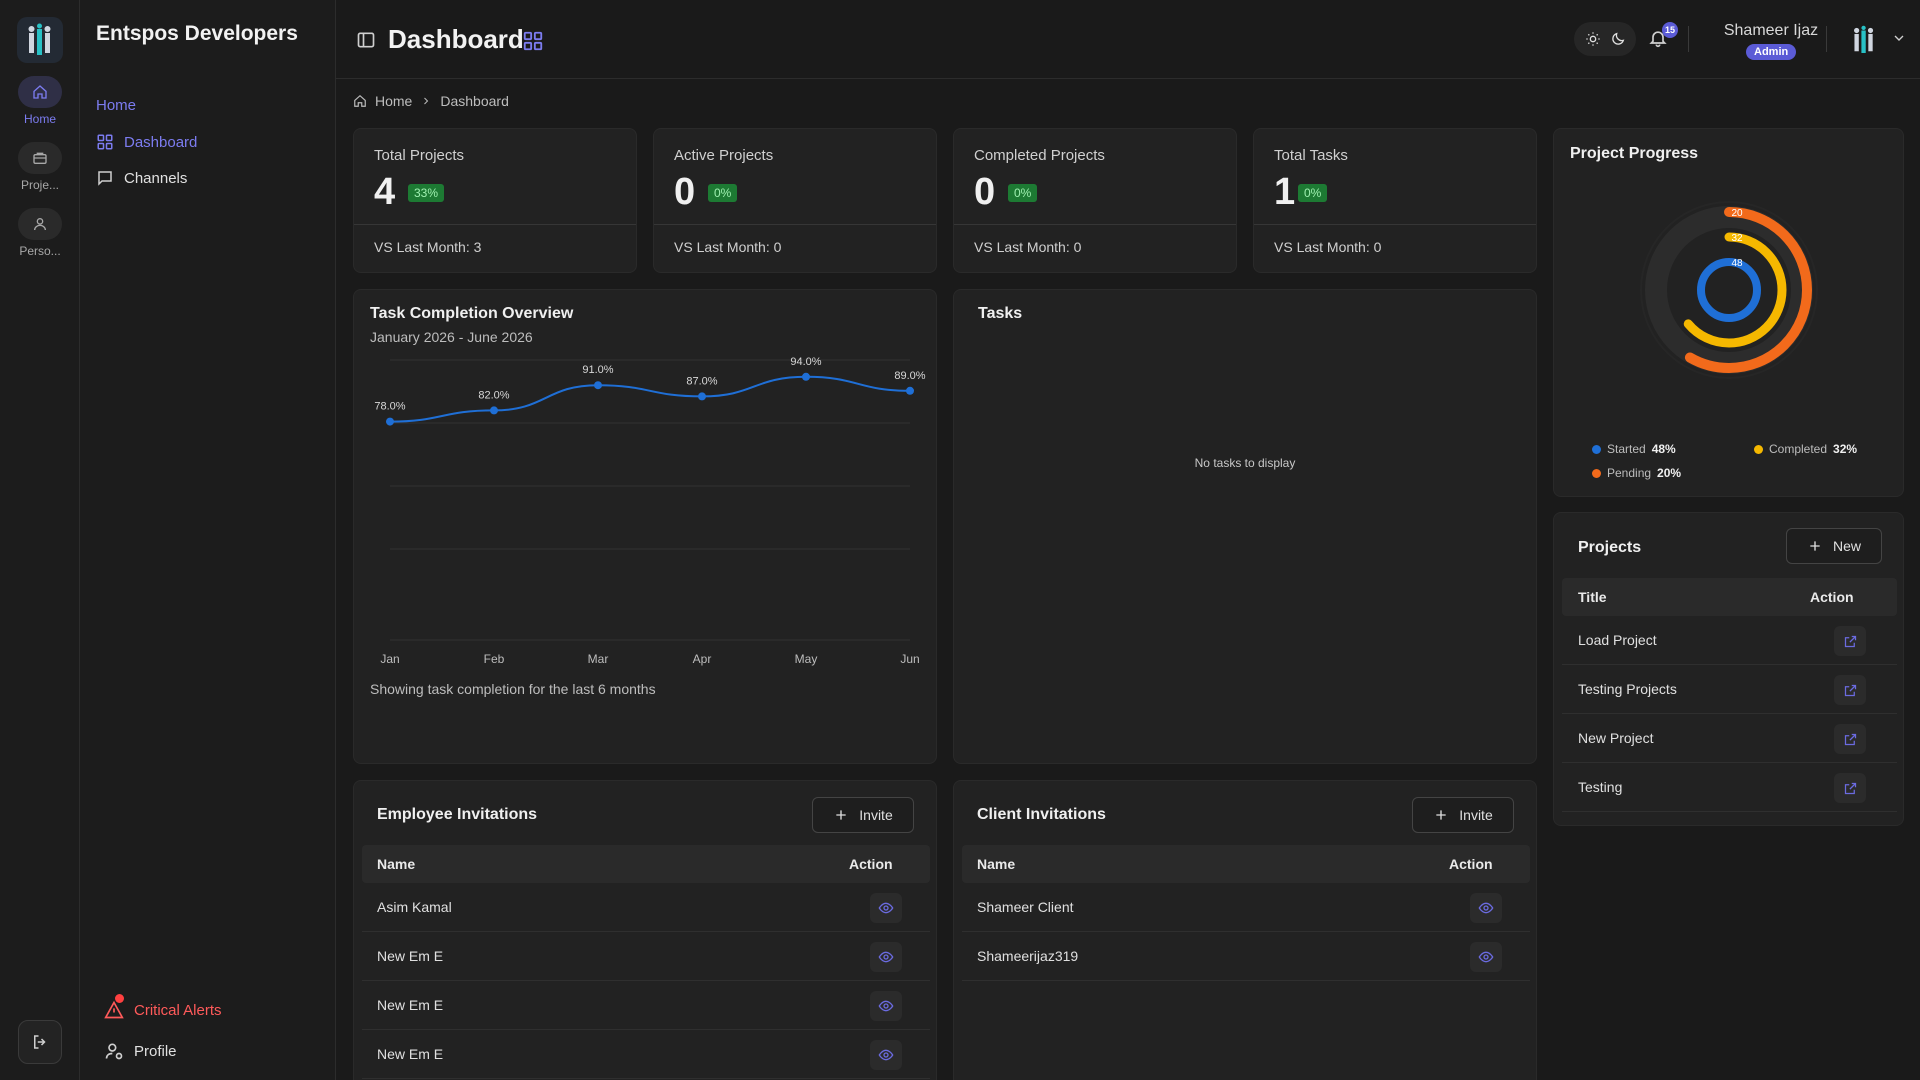 This screenshot has width=1920, height=1080. Describe the element at coordinates (40, 1042) in the screenshot. I see `logout-button` at that location.